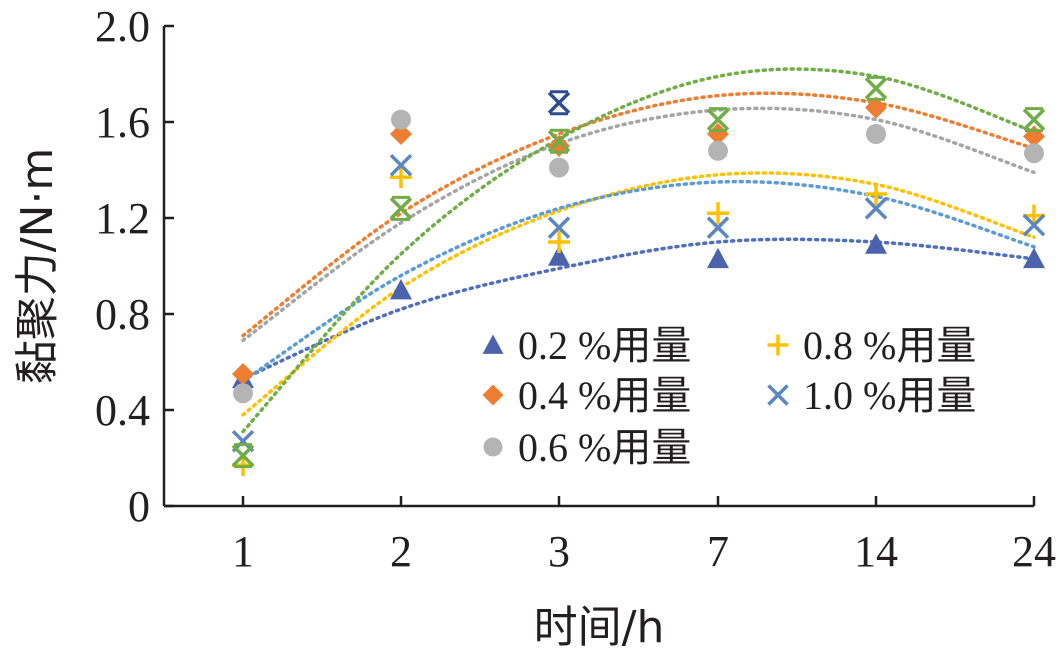  What do you see at coordinates (122, 26) in the screenshot?
I see `y-tick-label: 2.0` at bounding box center [122, 26].